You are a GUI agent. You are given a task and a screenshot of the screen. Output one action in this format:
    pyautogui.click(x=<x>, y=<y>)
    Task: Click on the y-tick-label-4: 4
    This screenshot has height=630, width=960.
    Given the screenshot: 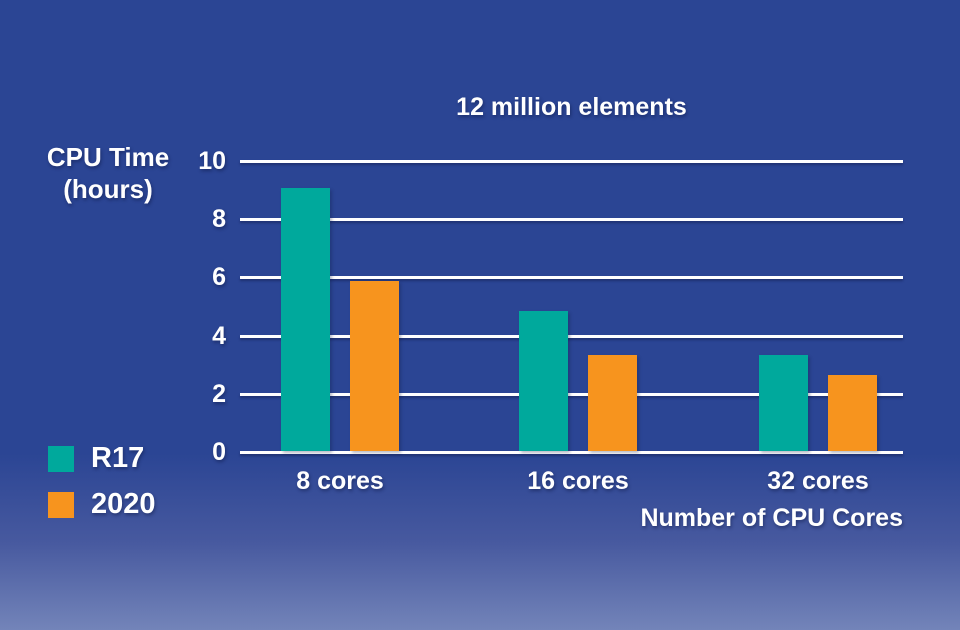 What is the action you would take?
    pyautogui.click(x=219, y=335)
    